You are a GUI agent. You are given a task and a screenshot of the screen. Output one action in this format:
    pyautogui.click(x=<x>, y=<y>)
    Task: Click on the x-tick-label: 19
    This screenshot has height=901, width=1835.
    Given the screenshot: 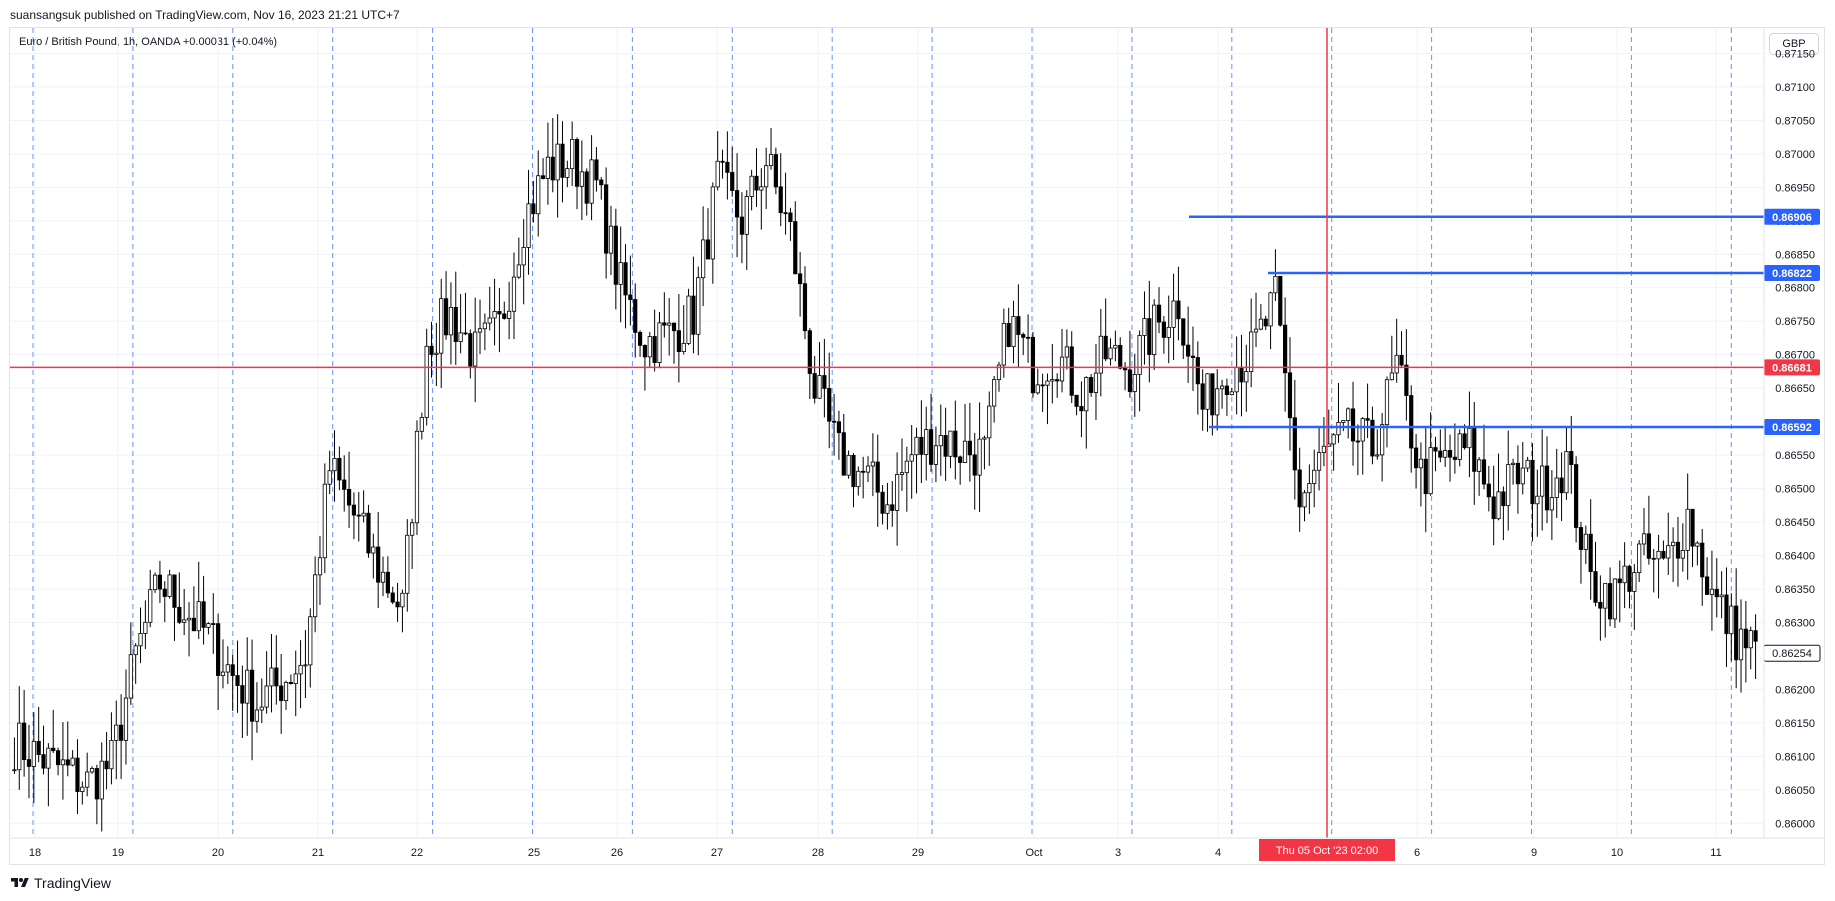 What is the action you would take?
    pyautogui.click(x=118, y=853)
    